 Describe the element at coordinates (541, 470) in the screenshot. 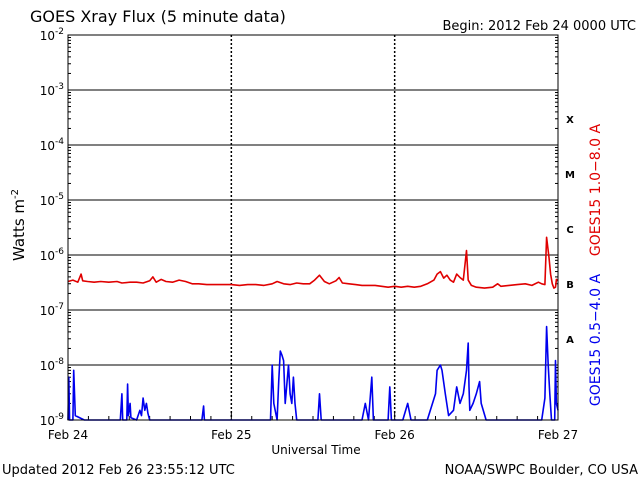

I see `source-credit: NOAA/SWPC Boulder, CO USA` at that location.